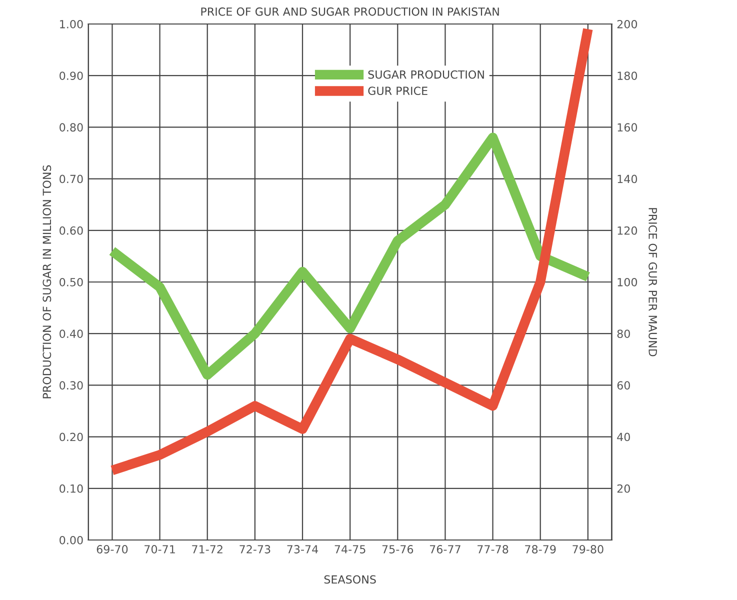  Describe the element at coordinates (398, 549) in the screenshot. I see `x-tick-label: 75-76` at that location.